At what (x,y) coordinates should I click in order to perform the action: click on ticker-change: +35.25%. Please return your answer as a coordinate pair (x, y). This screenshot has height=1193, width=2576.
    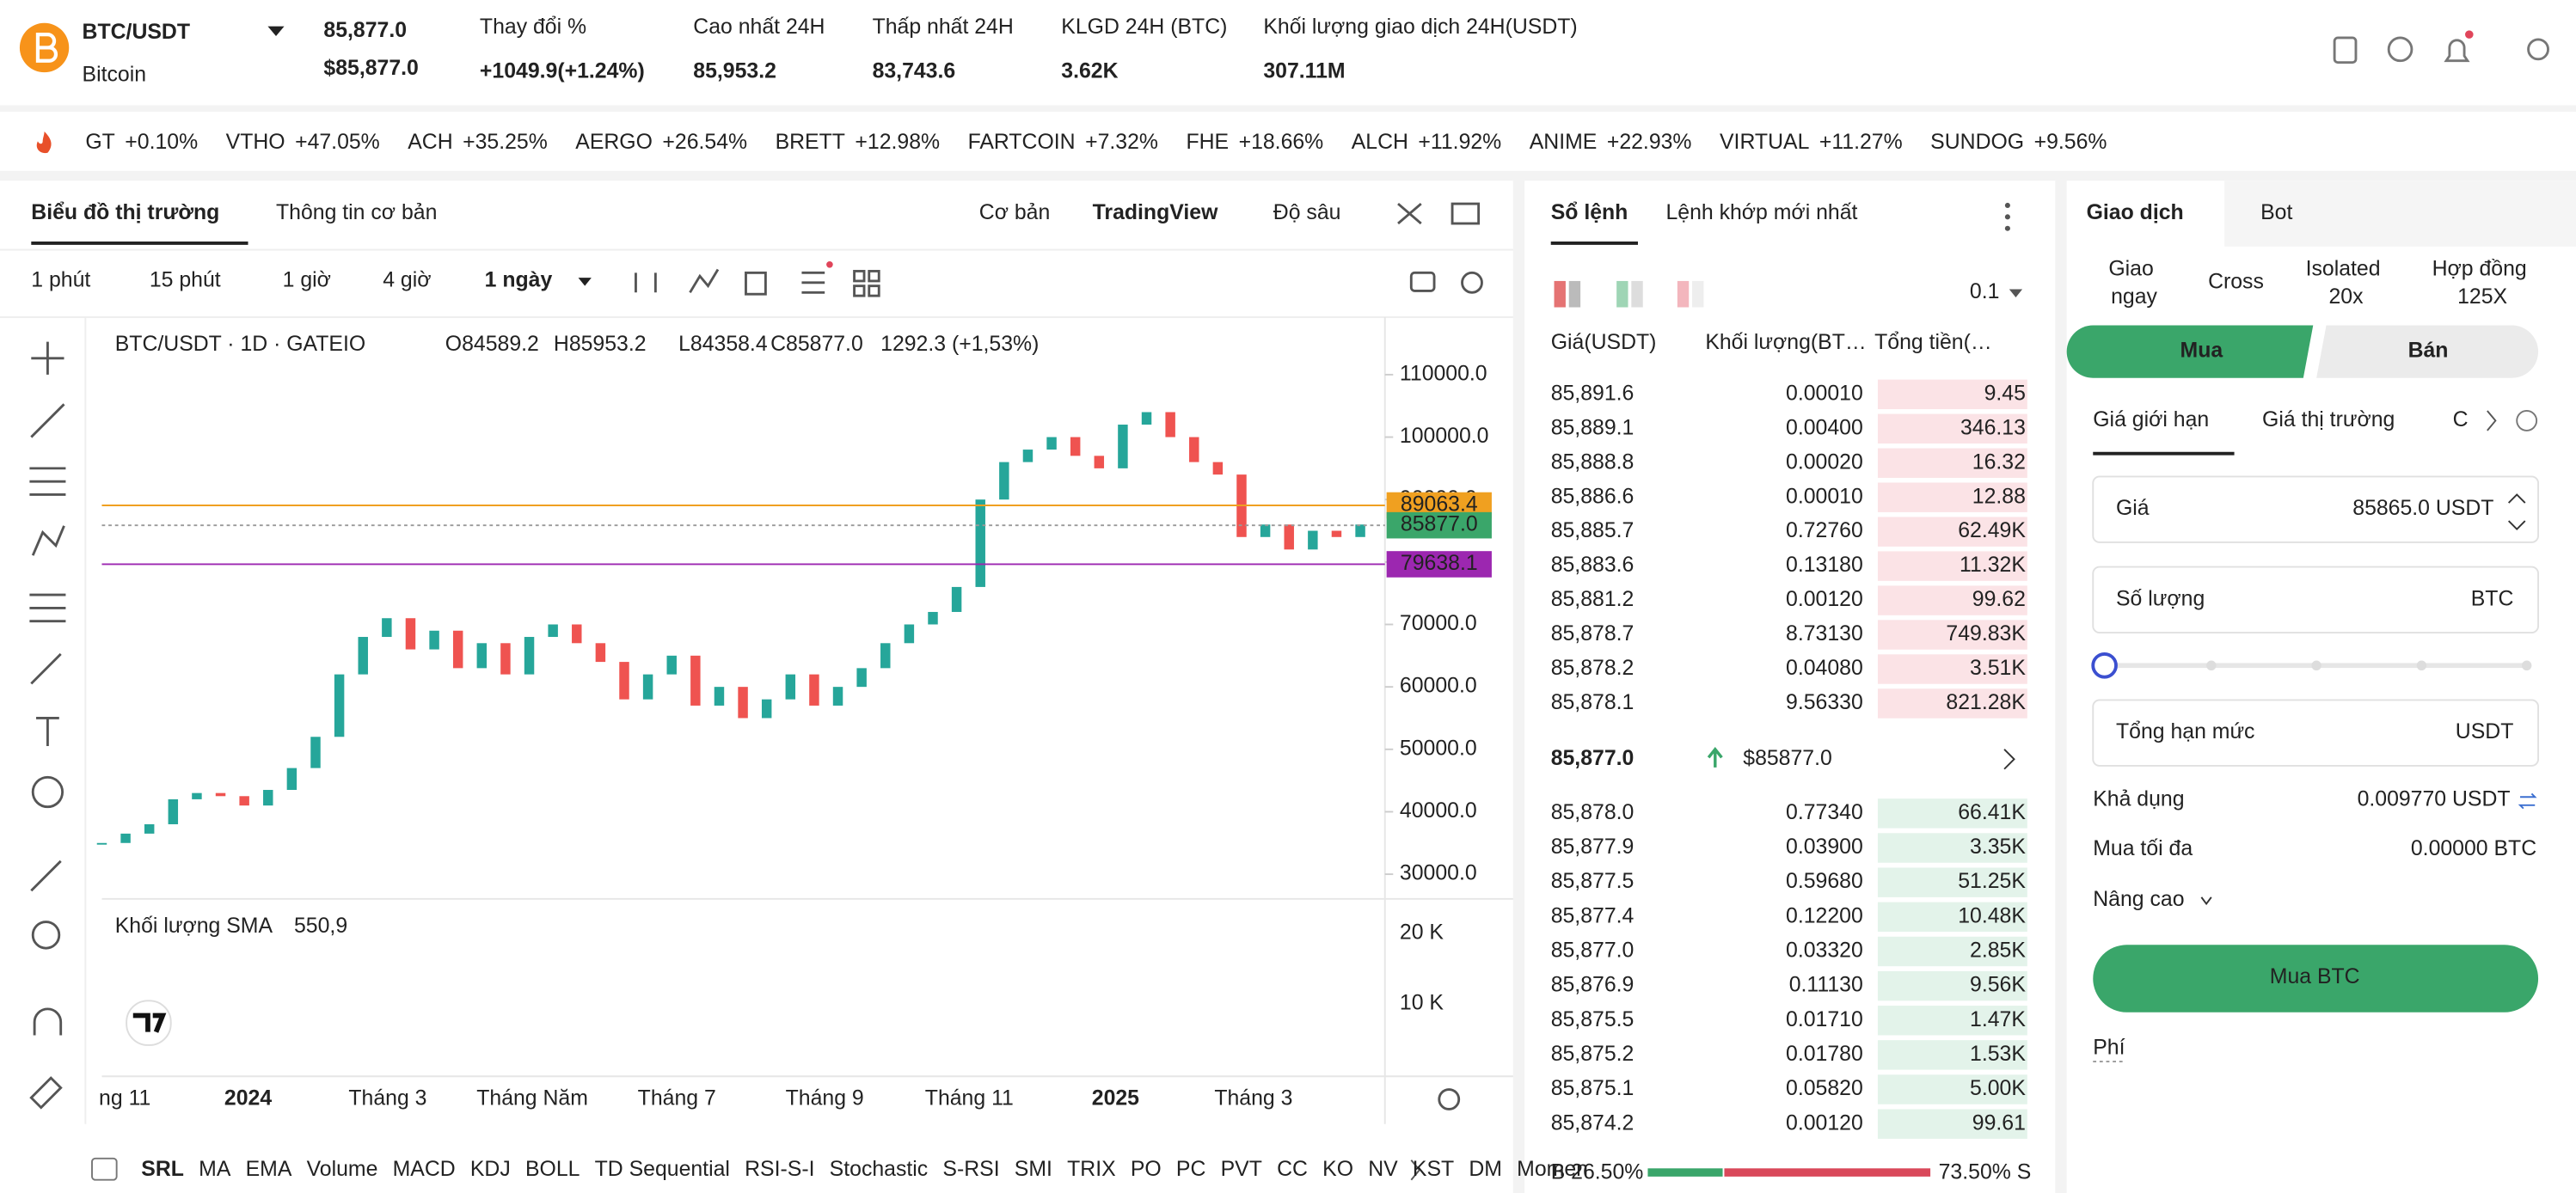
    Looking at the image, I should click on (506, 143).